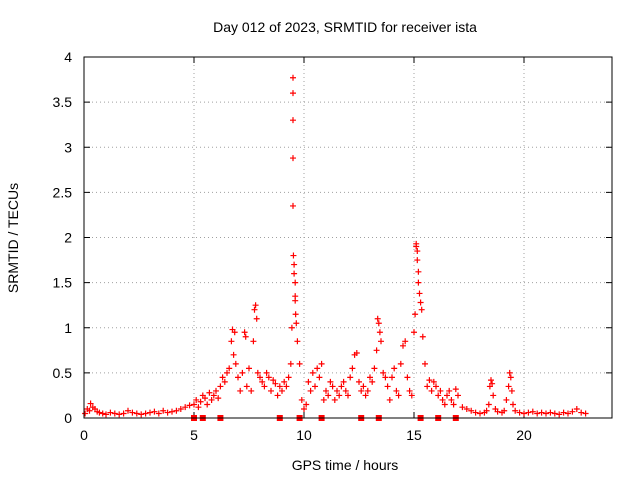  What do you see at coordinates (68, 147) in the screenshot?
I see `y-tick-label: 3` at bounding box center [68, 147].